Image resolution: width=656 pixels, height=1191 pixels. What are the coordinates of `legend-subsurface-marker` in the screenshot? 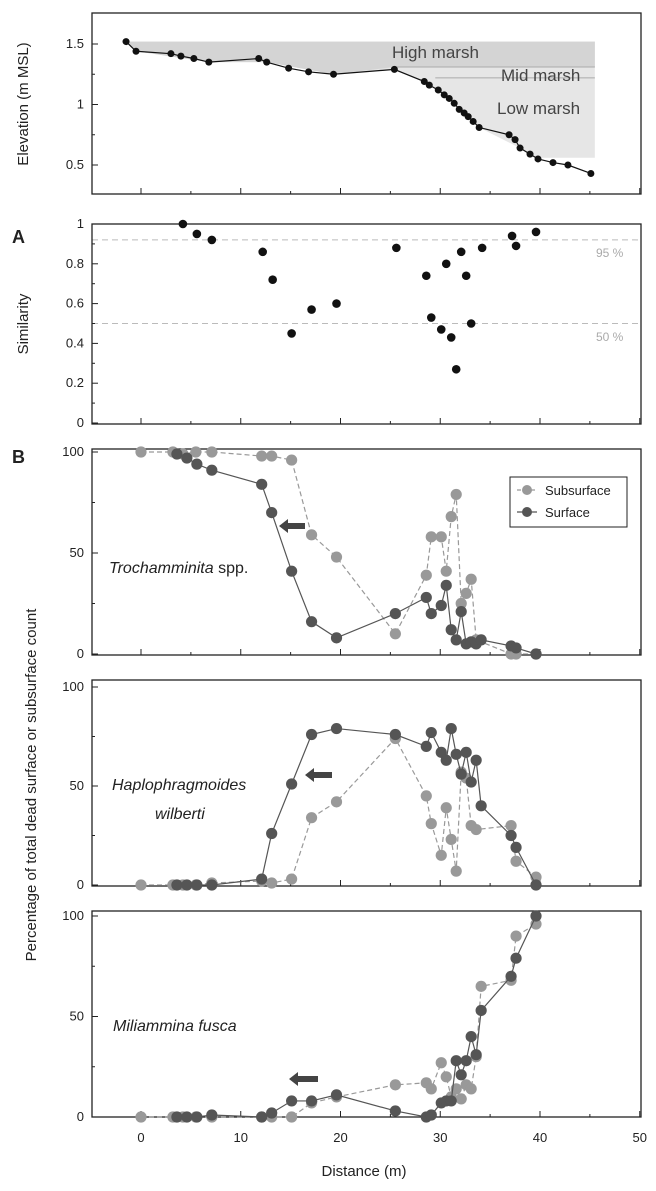 It's located at (527, 490).